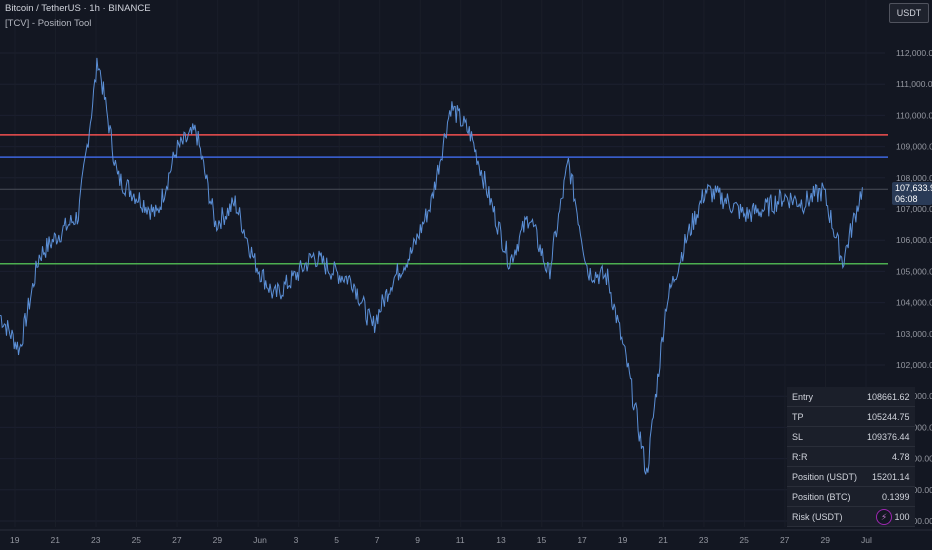 The height and width of the screenshot is (550, 932). Describe the element at coordinates (542, 540) in the screenshot. I see `time-tick-label: 15` at that location.